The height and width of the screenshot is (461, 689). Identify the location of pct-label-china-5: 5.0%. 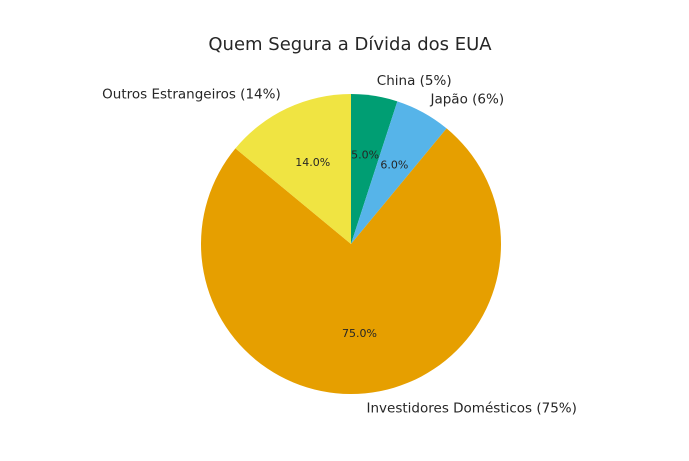
(365, 155).